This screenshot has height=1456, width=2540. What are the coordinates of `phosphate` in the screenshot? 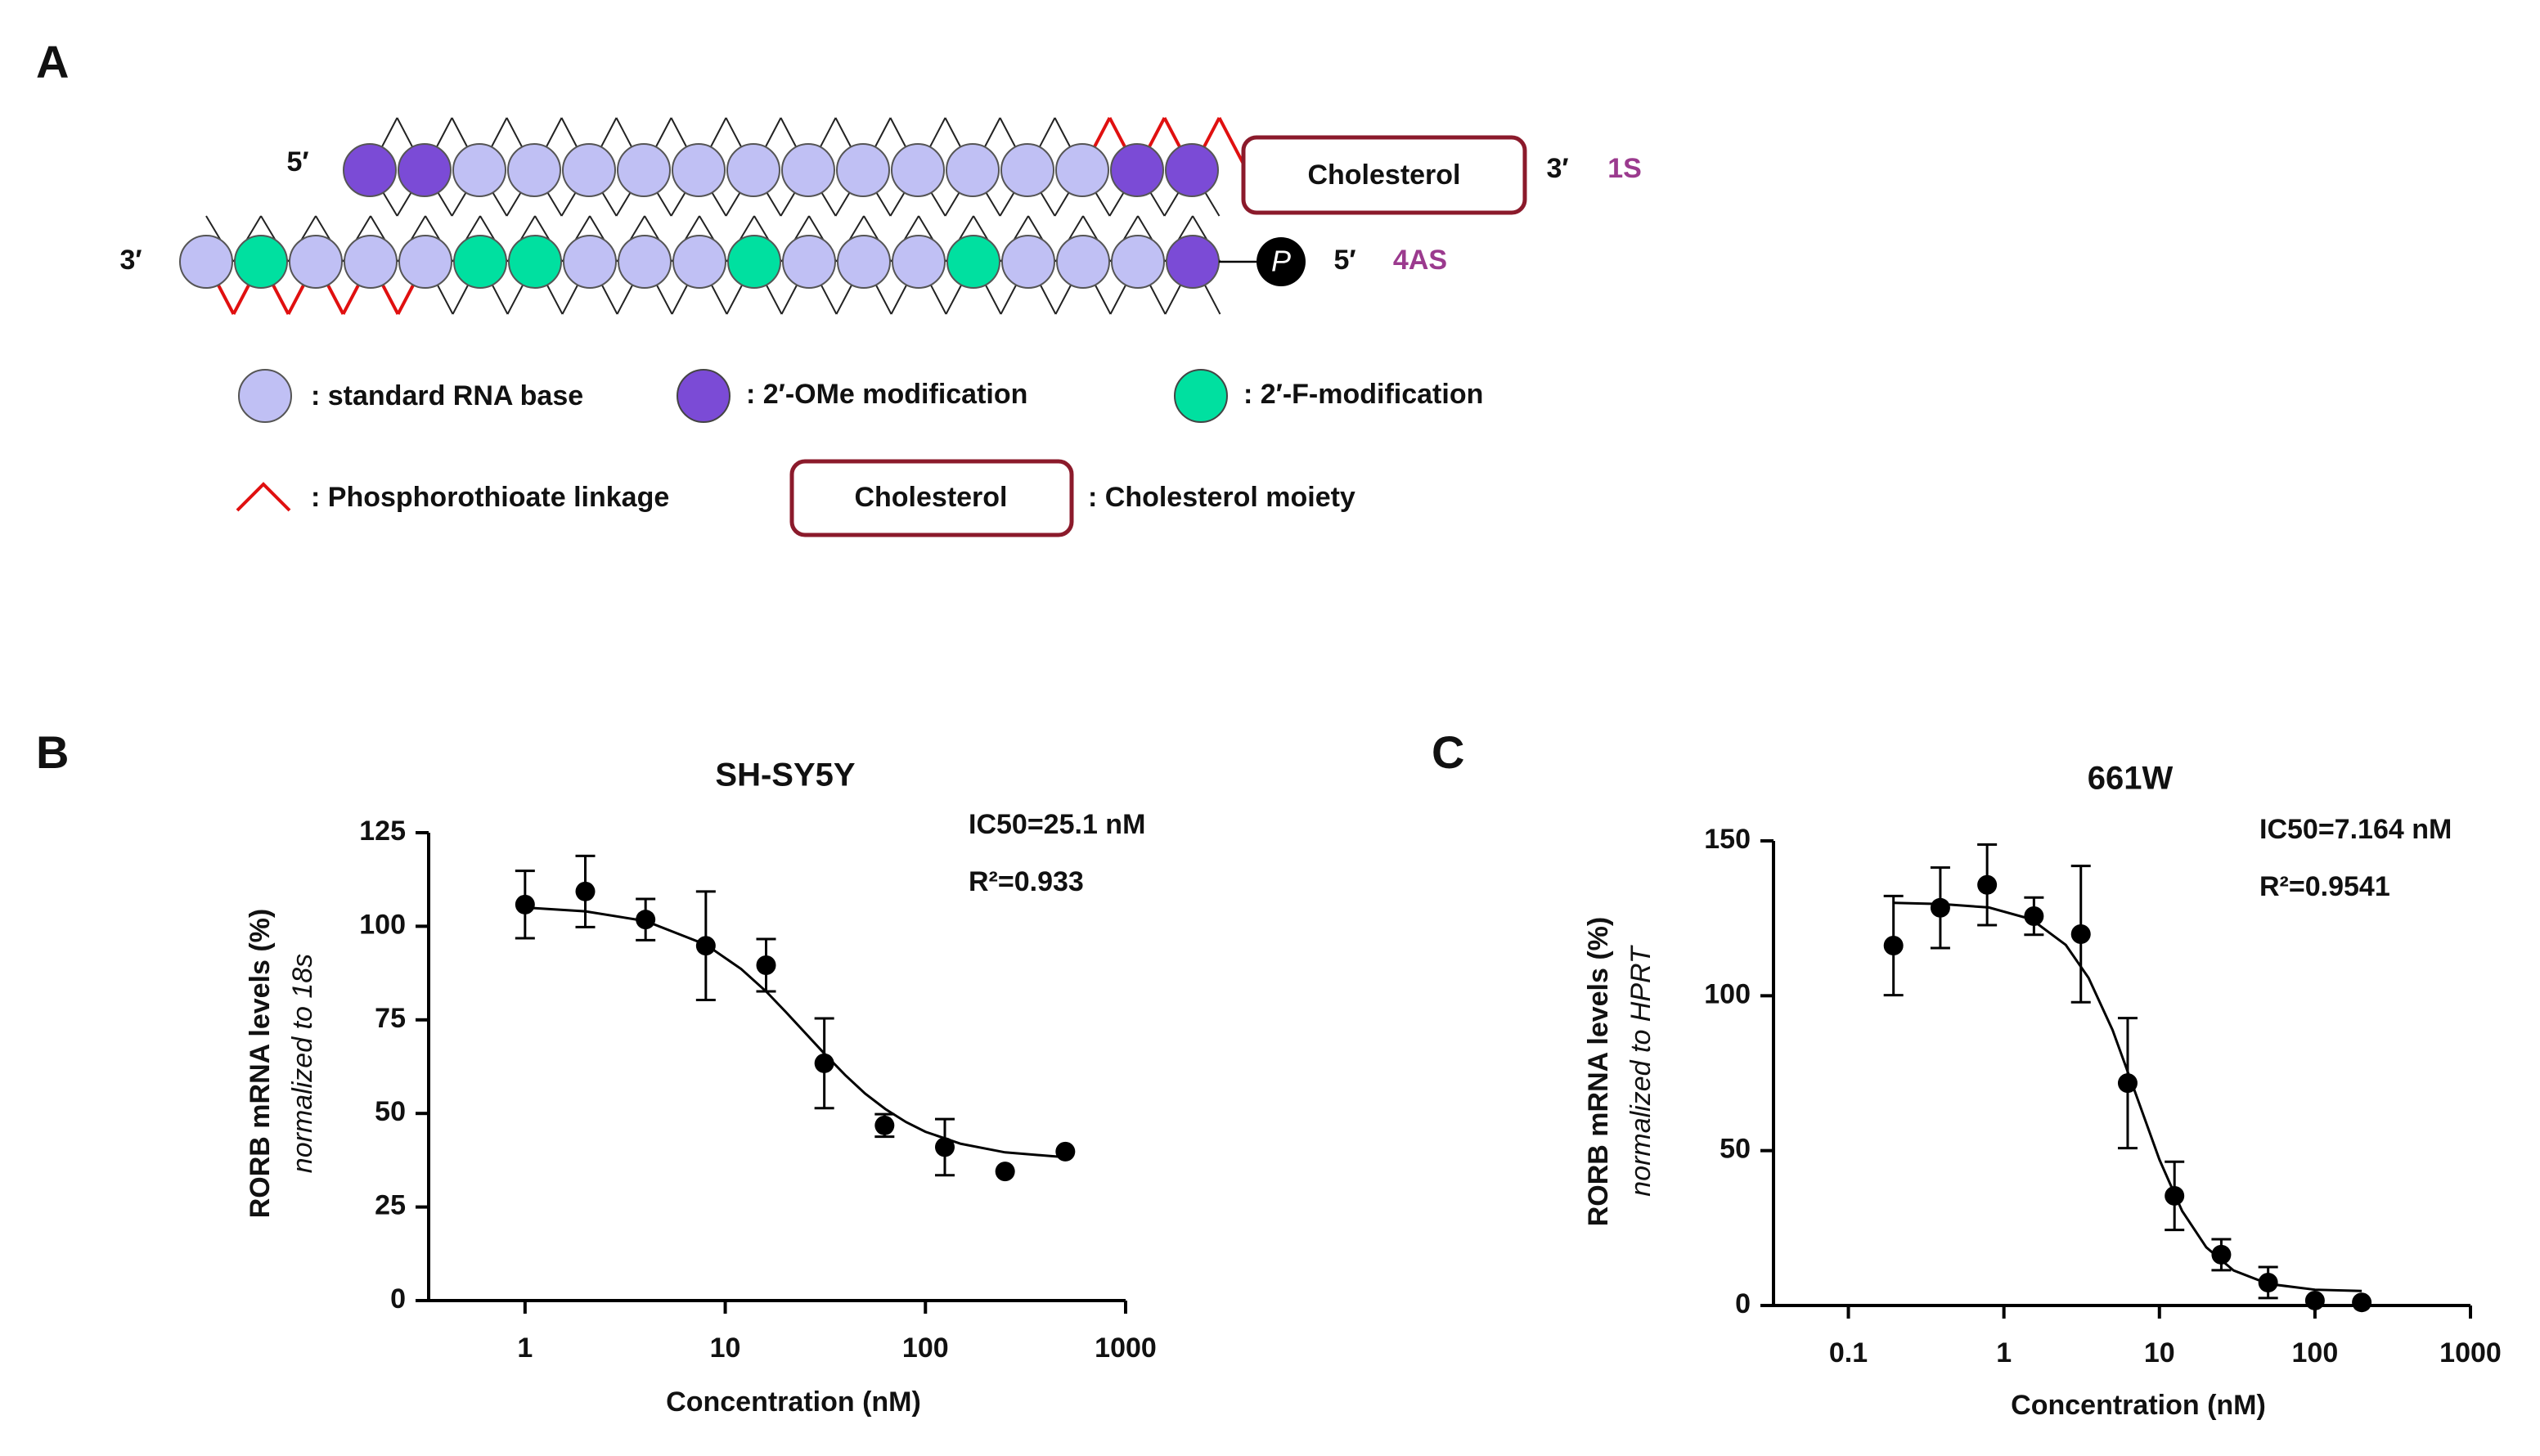 It's located at (1281, 261).